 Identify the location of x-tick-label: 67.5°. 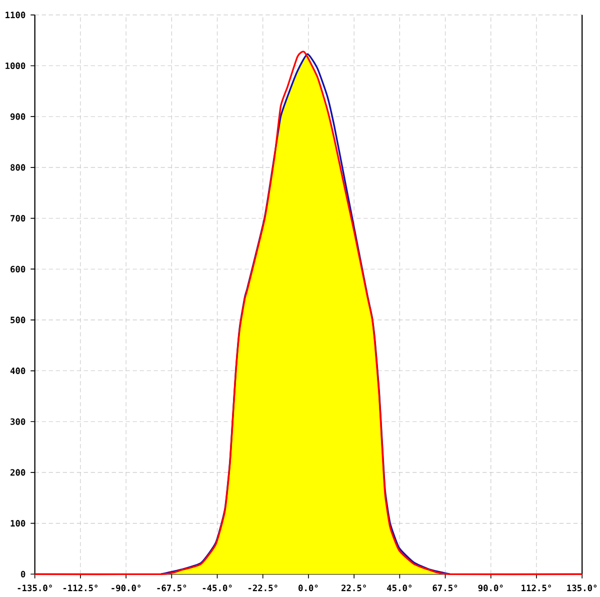
(445, 588).